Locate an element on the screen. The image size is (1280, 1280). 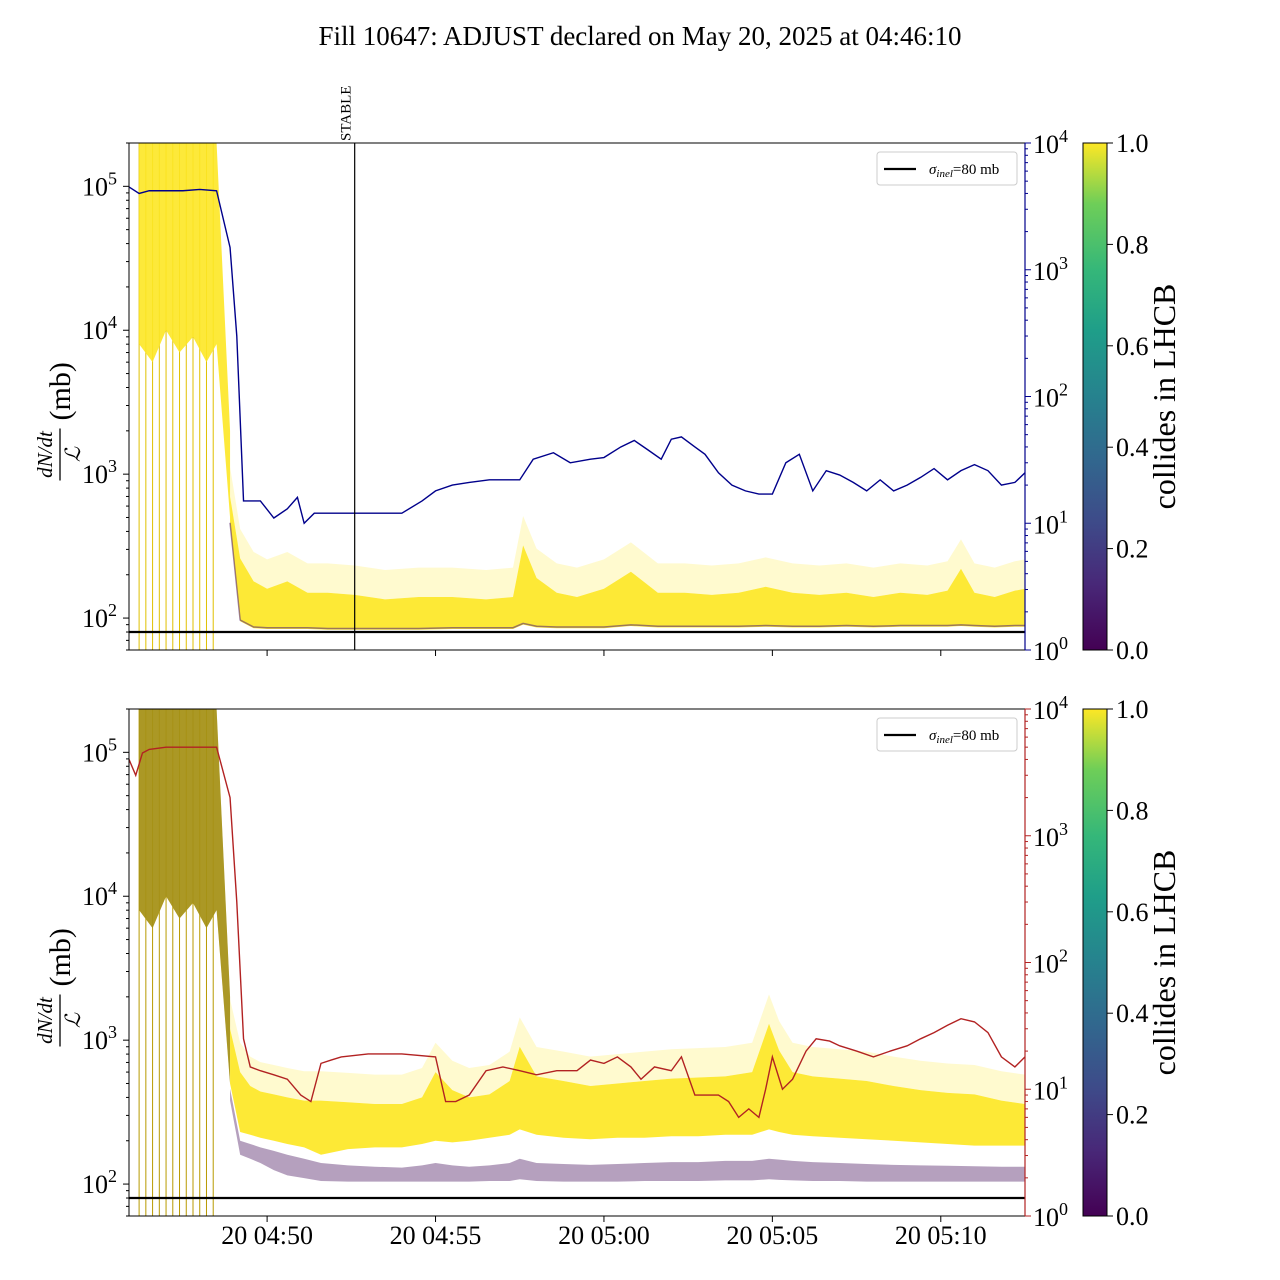
x-tick-label: 20 05:05 is located at coordinates (773, 1235).